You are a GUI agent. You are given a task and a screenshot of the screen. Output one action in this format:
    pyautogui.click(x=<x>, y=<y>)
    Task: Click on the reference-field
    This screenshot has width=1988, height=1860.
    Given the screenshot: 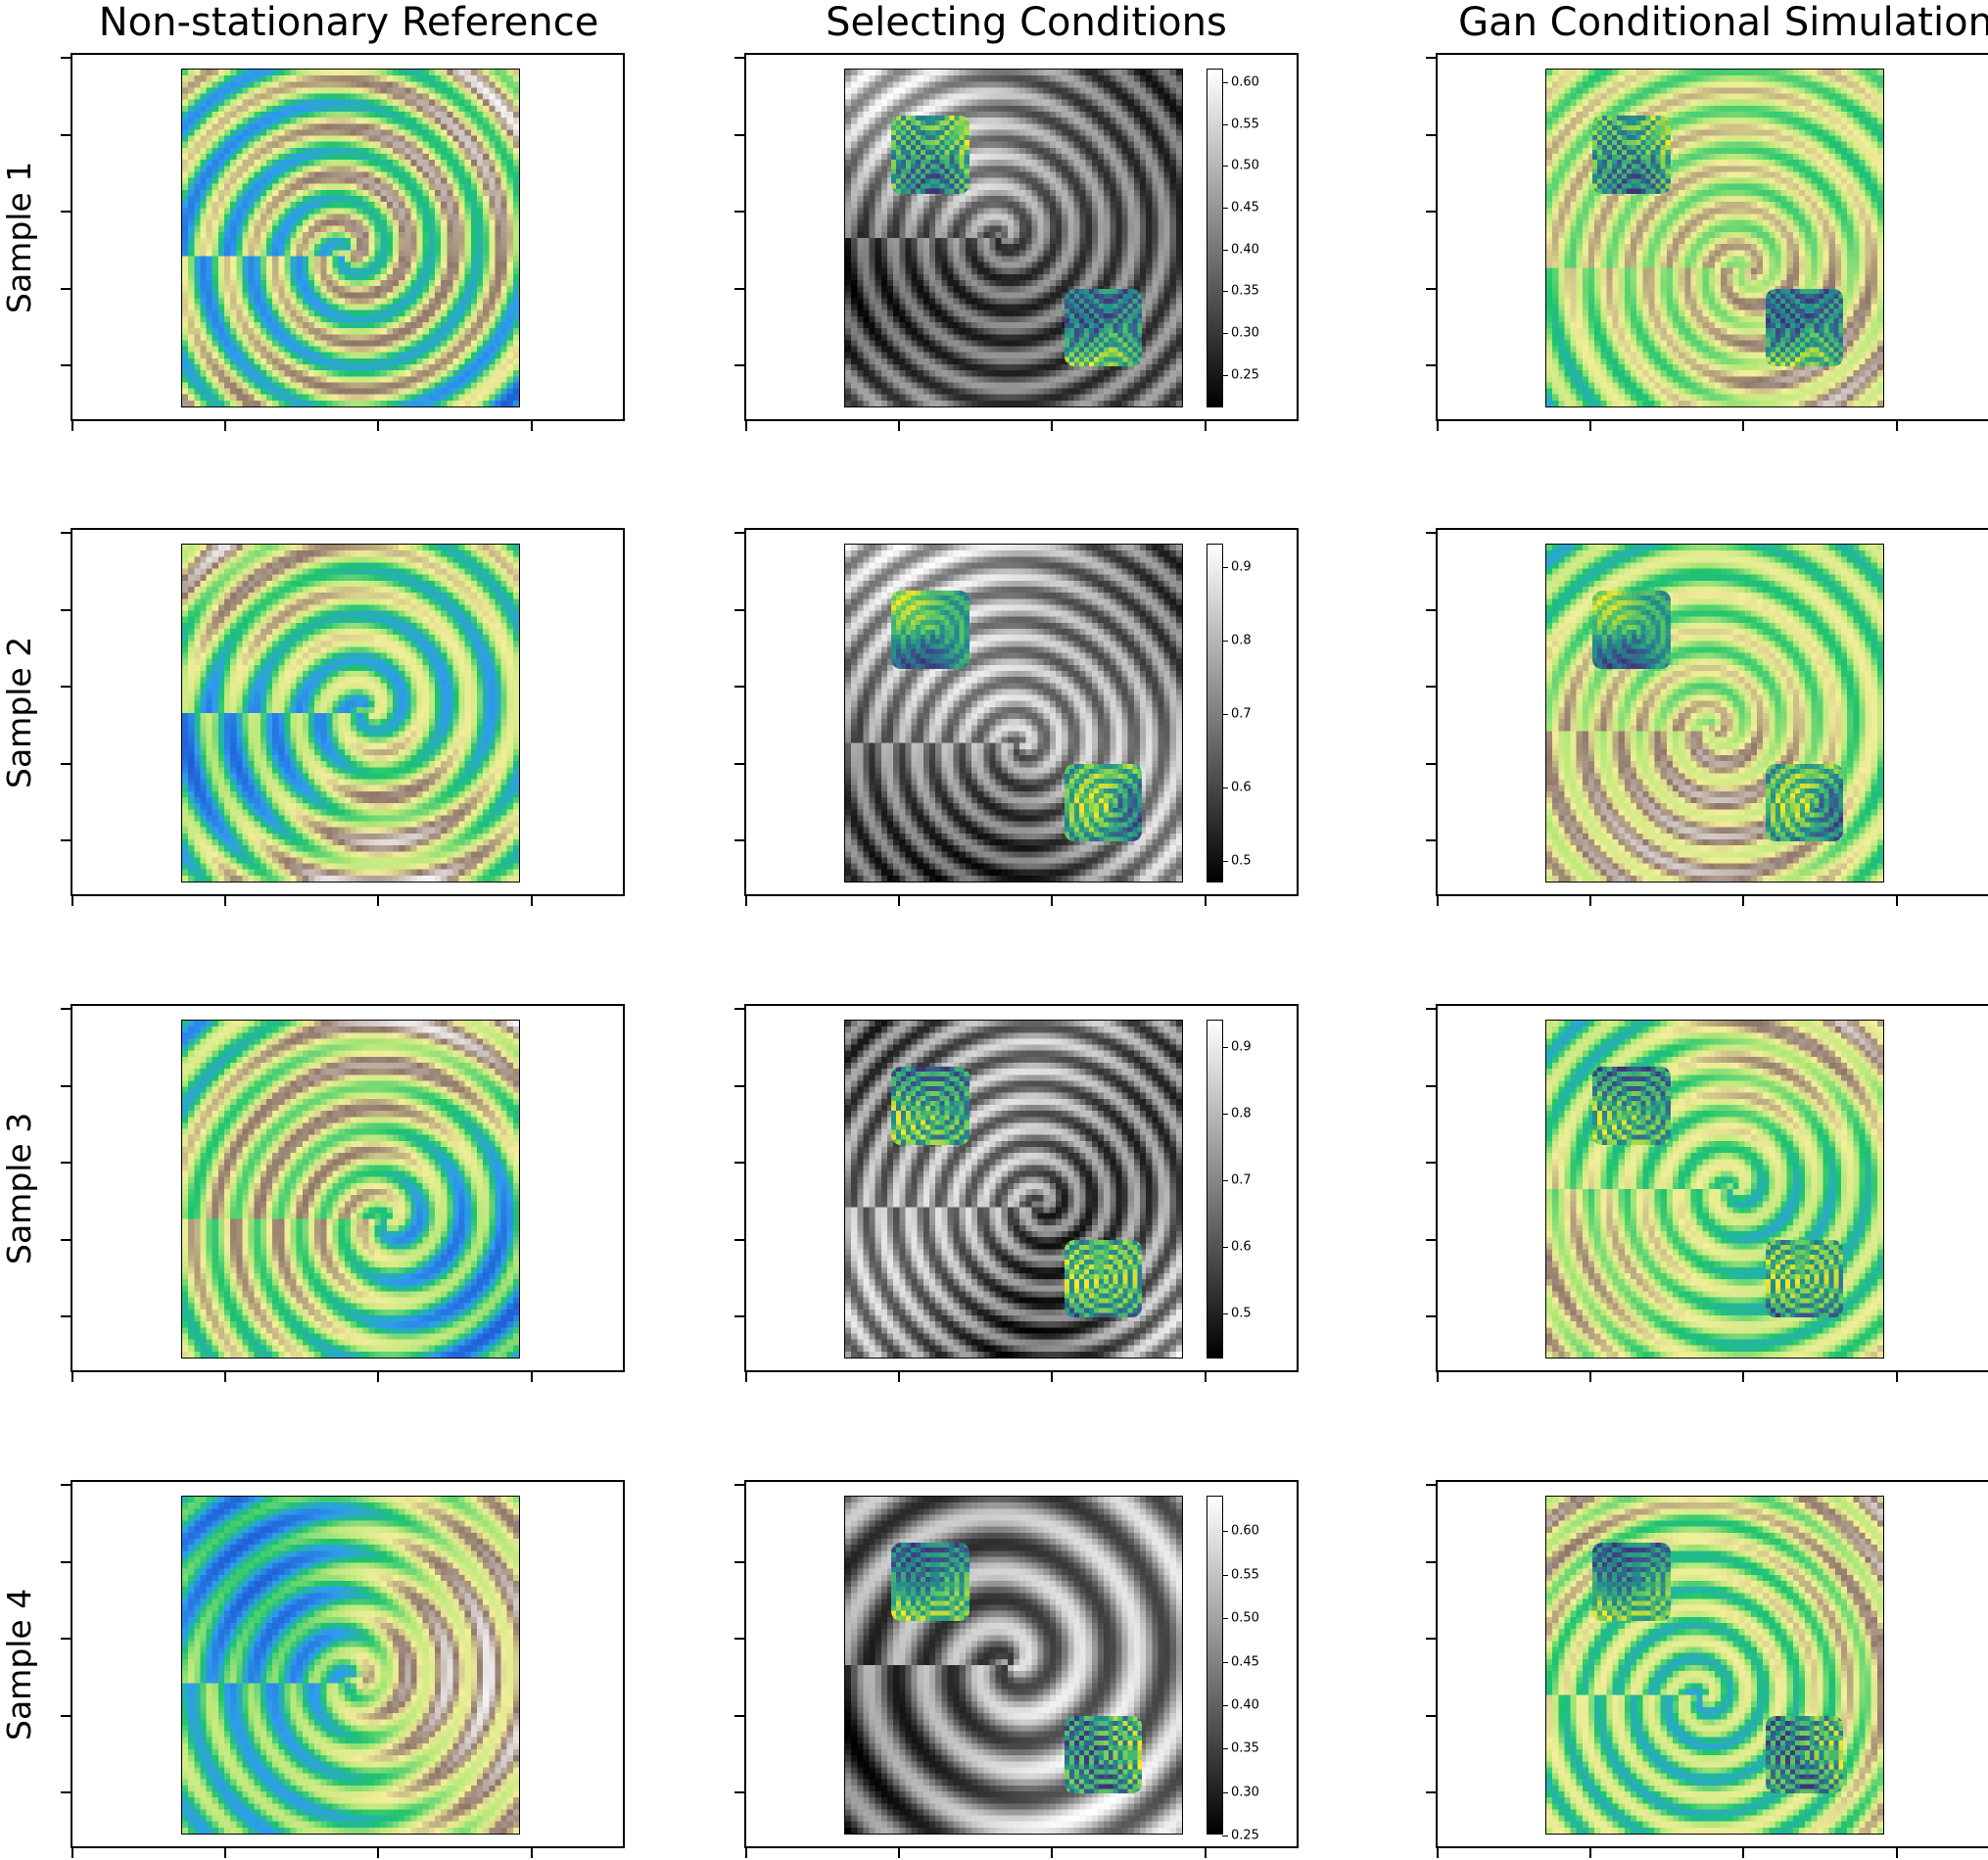 What is the action you would take?
    pyautogui.click(x=350, y=238)
    